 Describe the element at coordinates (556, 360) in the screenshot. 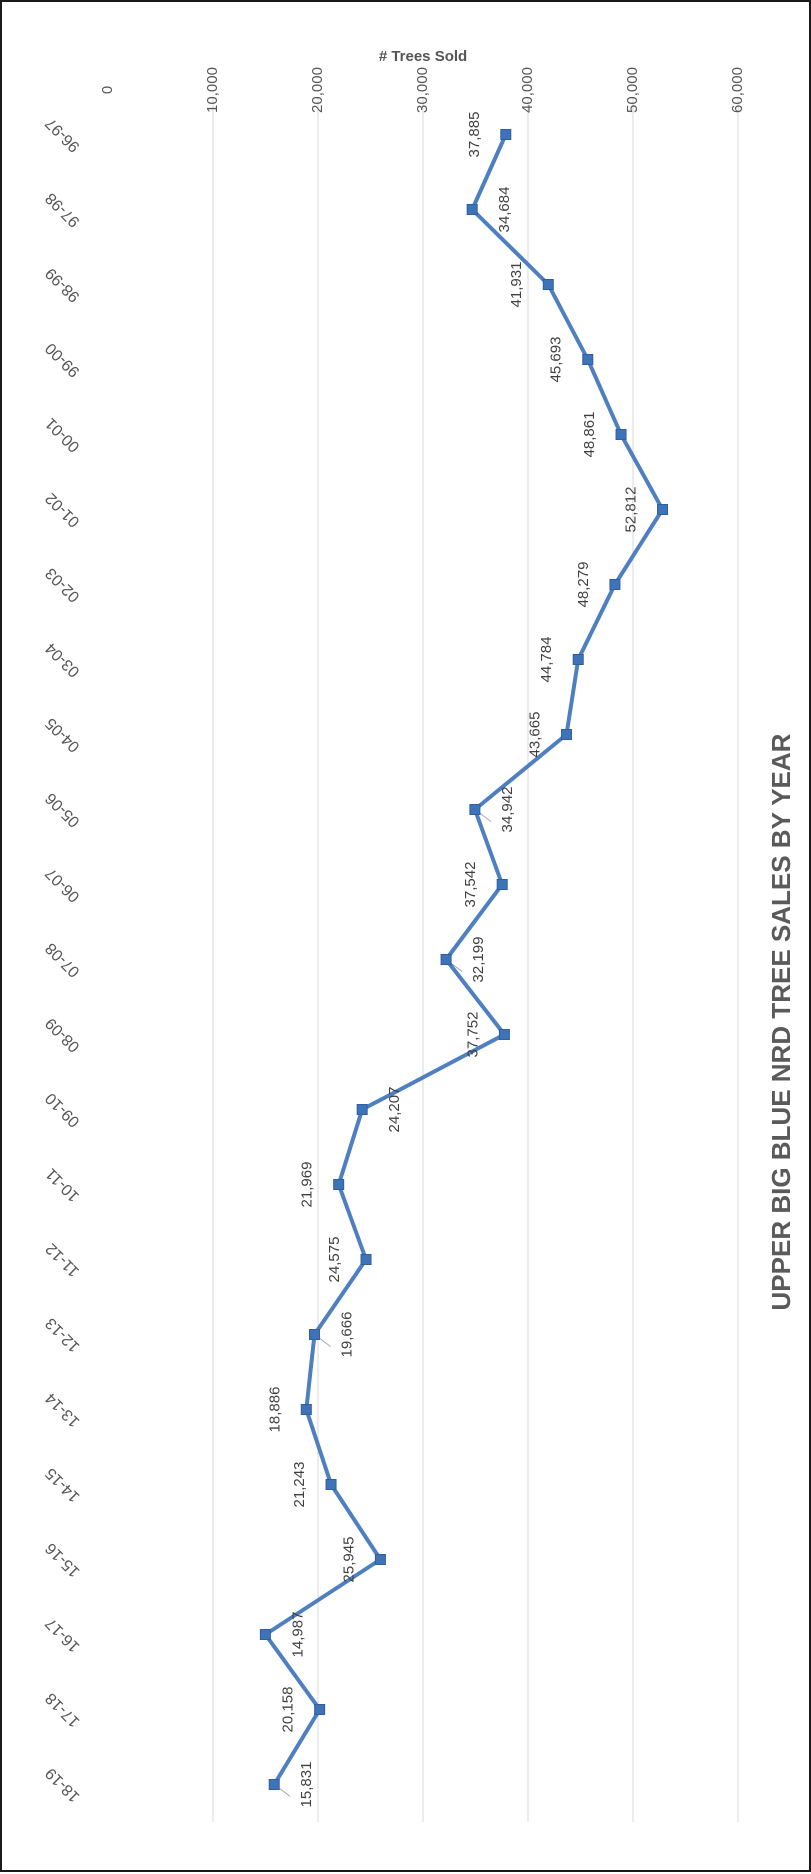

I see `data-label: 45,693` at that location.